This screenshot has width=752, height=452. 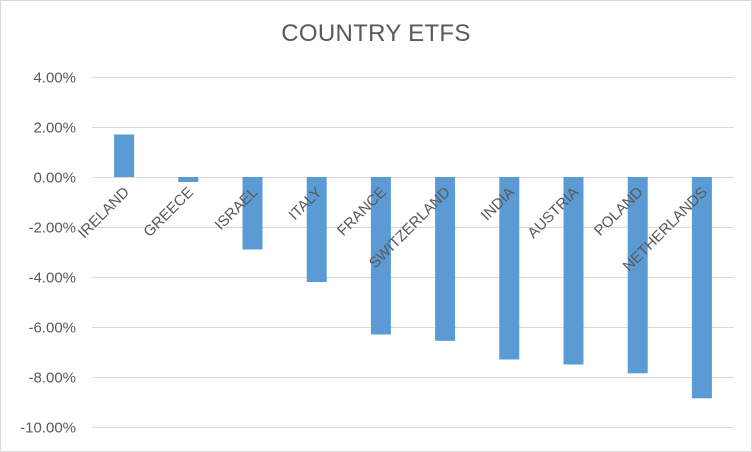 I want to click on y-tick-label: -2.00%, so click(x=52, y=228).